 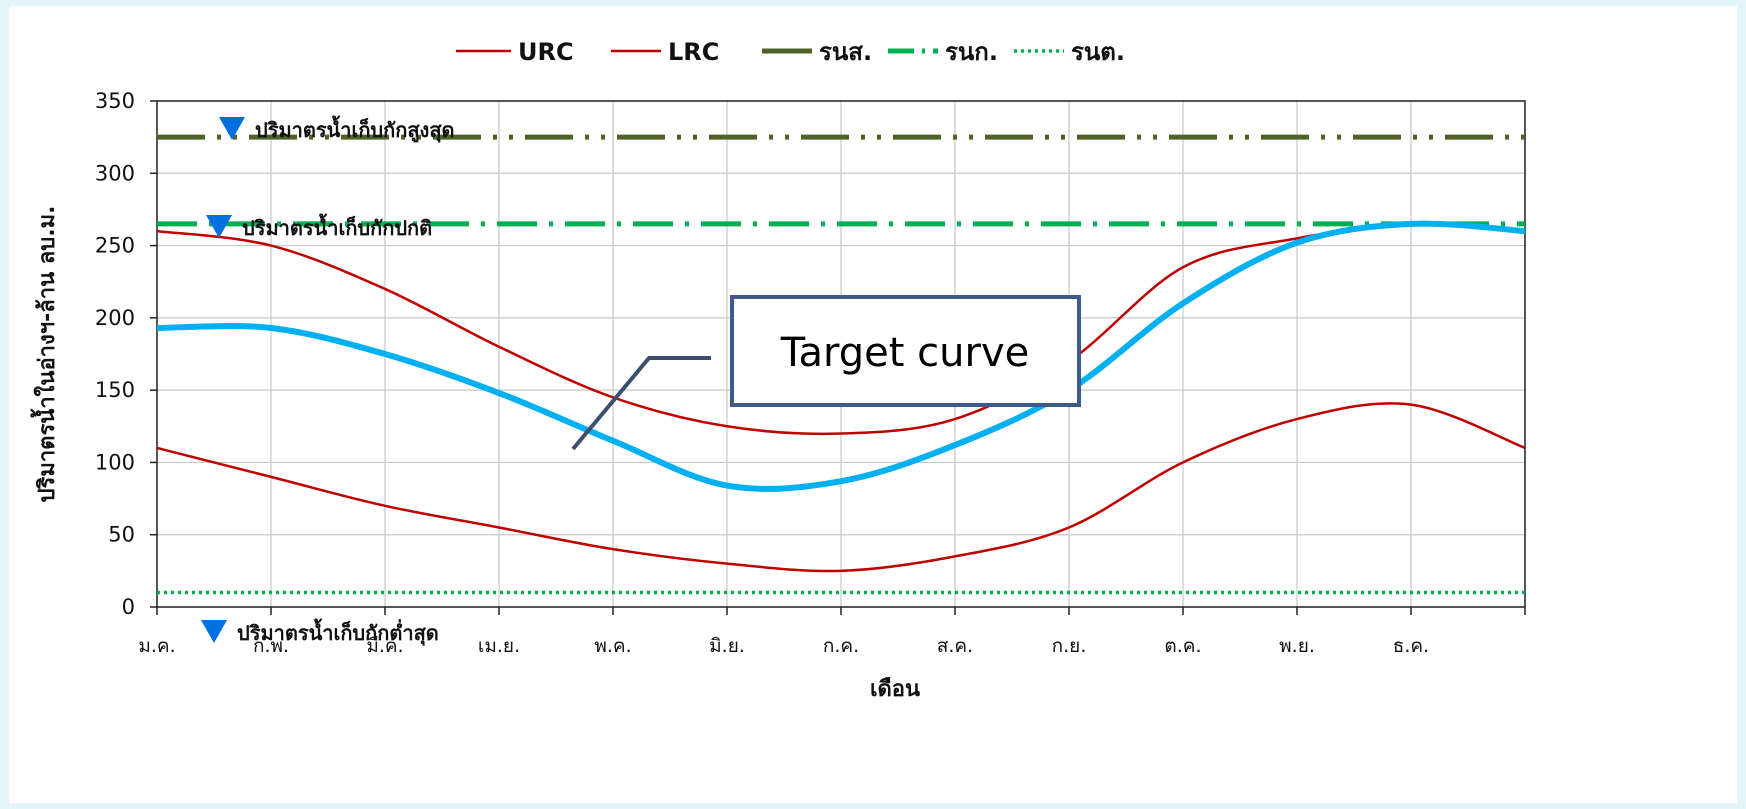 I want to click on x-tick-label: เม.ย., so click(x=499, y=646).